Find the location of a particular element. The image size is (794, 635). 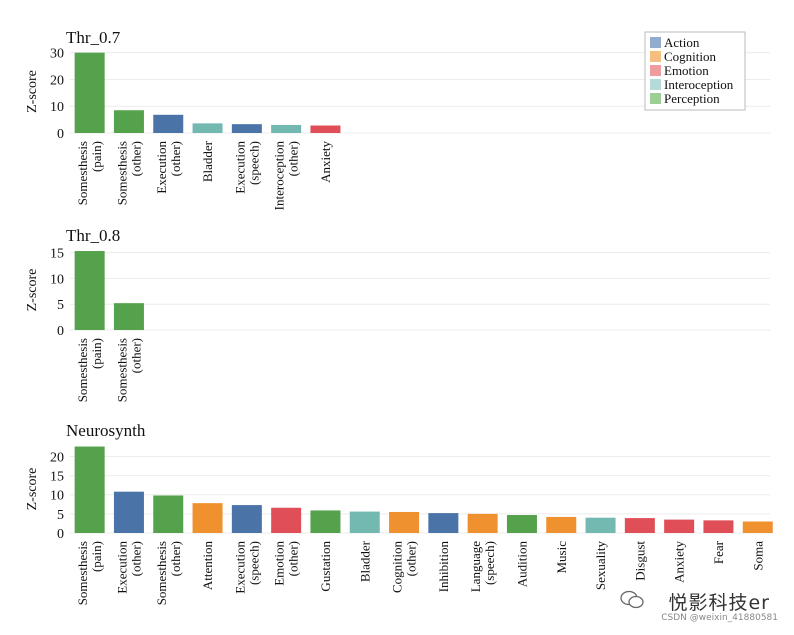

x-tick-label-line: Language is located at coordinates (475, 566).